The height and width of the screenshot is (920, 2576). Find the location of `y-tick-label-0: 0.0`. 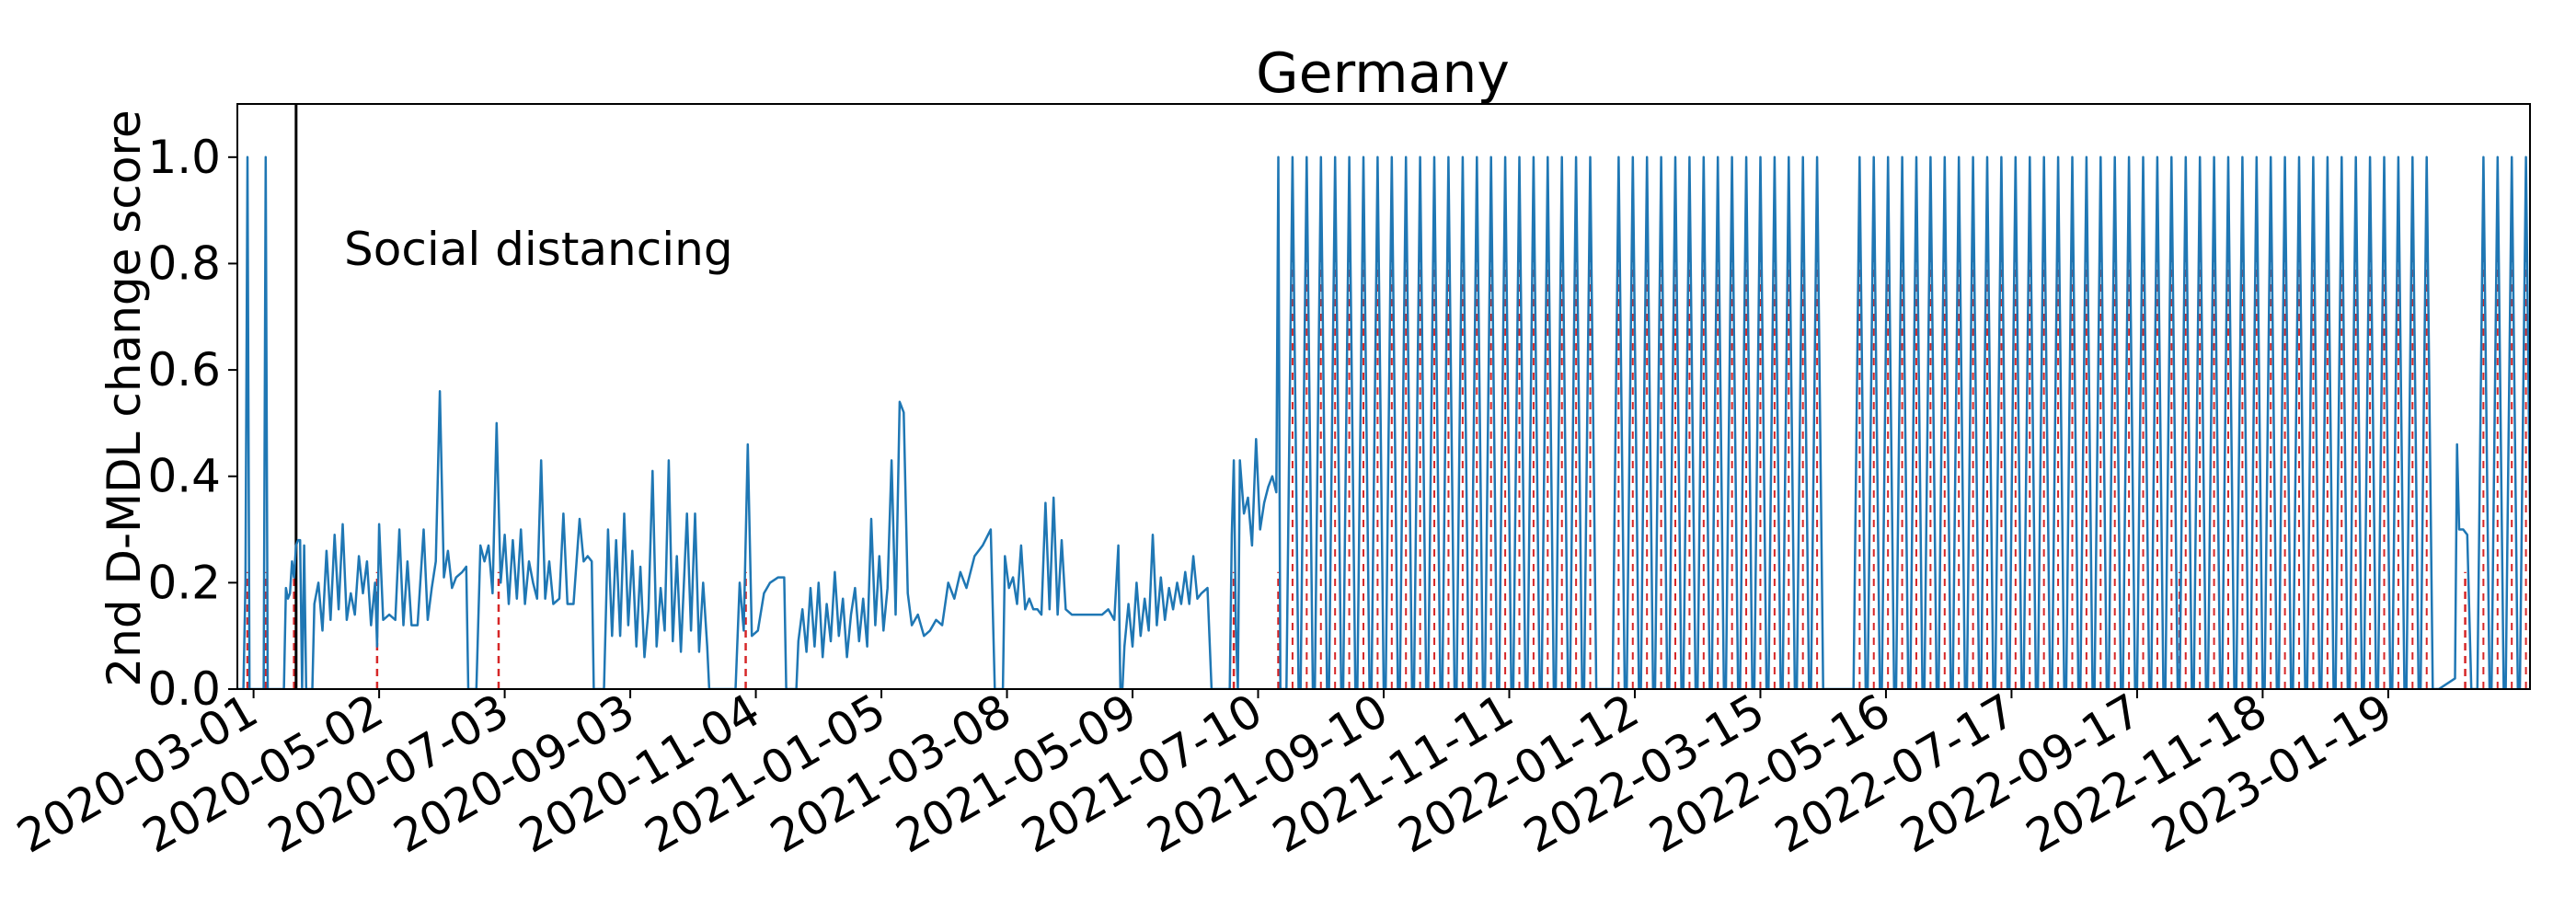

y-tick-label-0: 0.0 is located at coordinates (184, 689).